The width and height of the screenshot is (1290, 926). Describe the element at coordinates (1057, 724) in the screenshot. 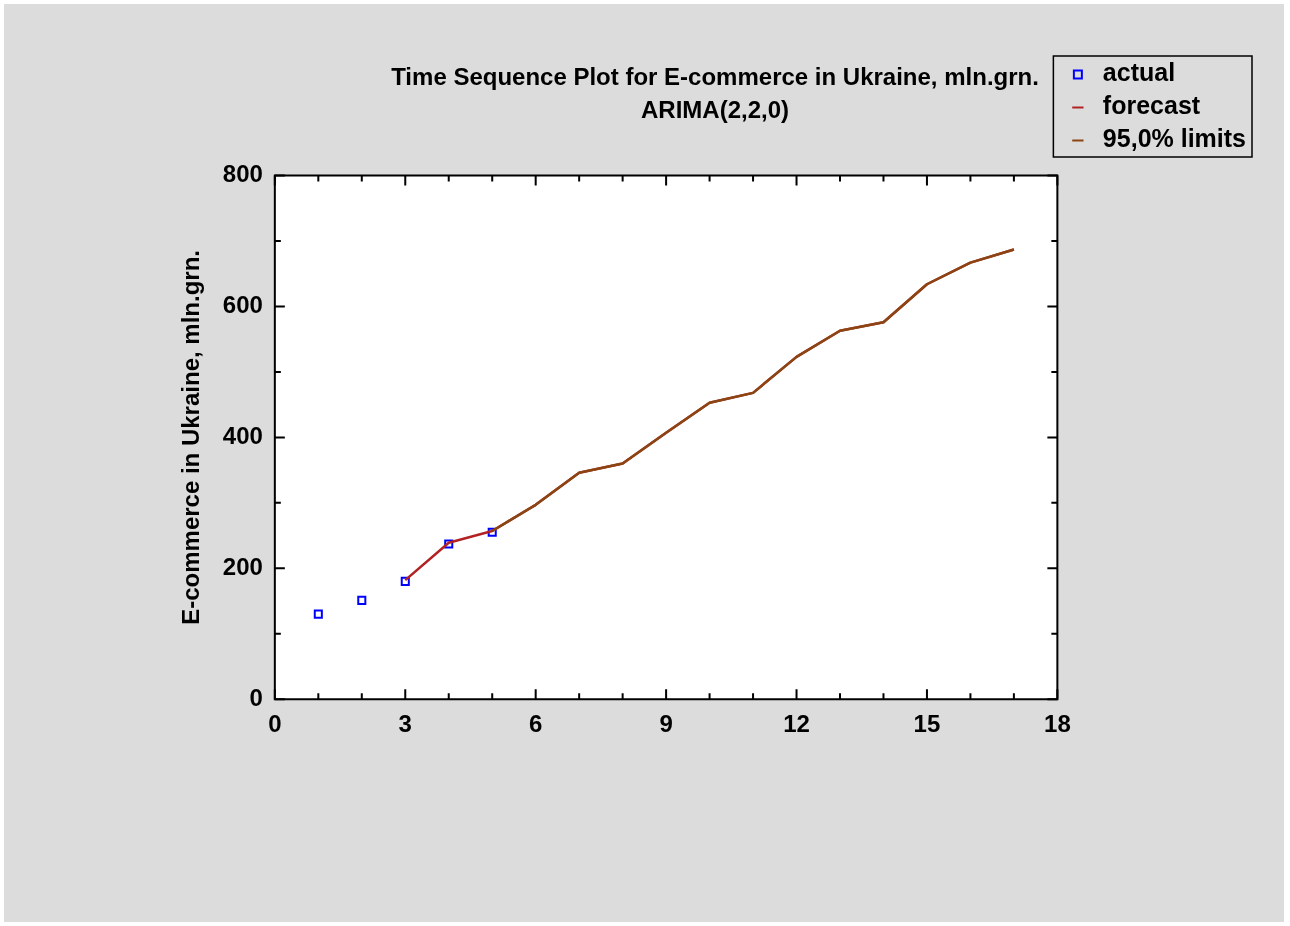

I see `x-tick-label: 18` at that location.